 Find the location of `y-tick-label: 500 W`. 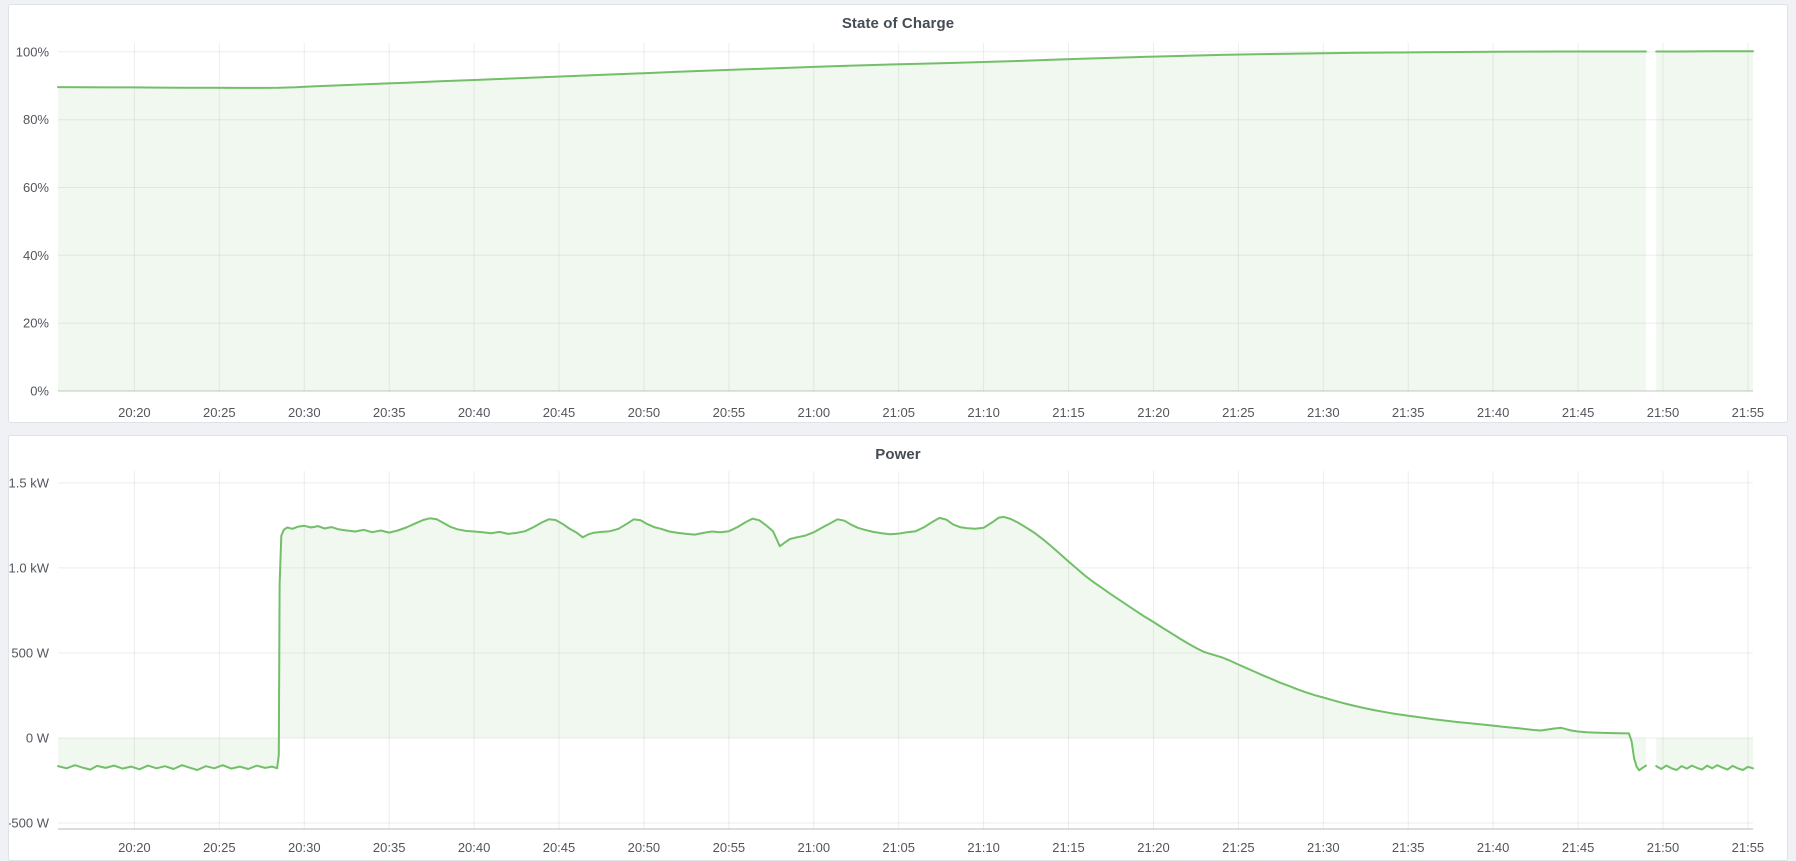

y-tick-label: 500 W is located at coordinates (30, 653).